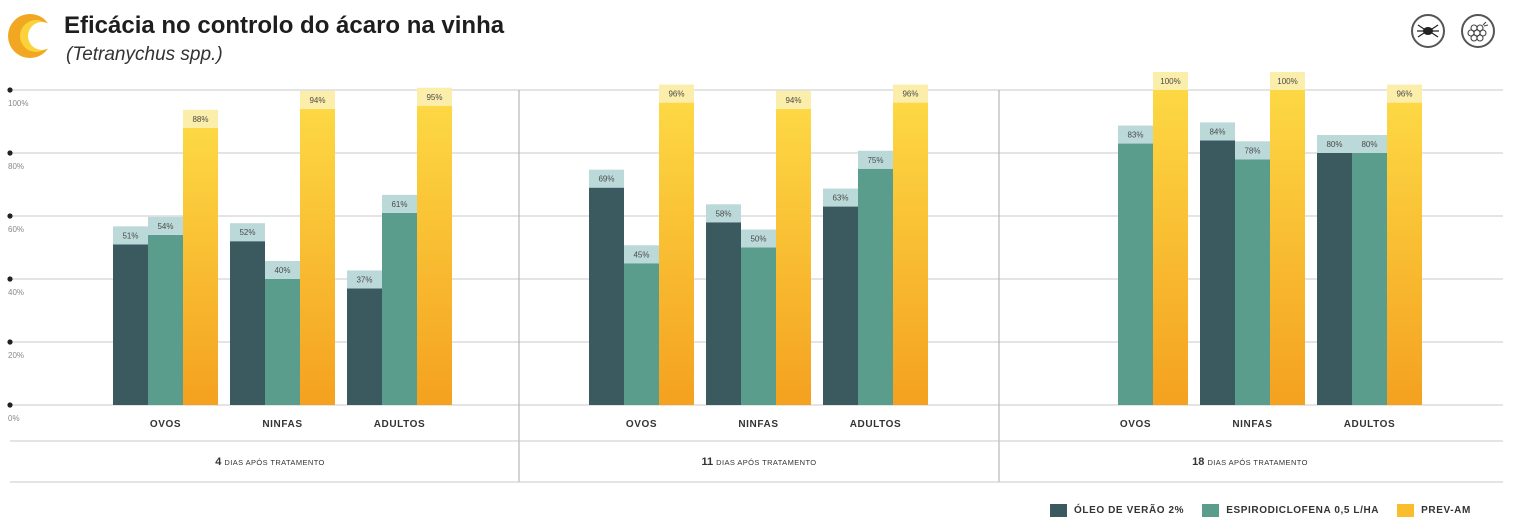 The width and height of the screenshot is (1517, 520). I want to click on data-label: 84%, so click(1217, 131).